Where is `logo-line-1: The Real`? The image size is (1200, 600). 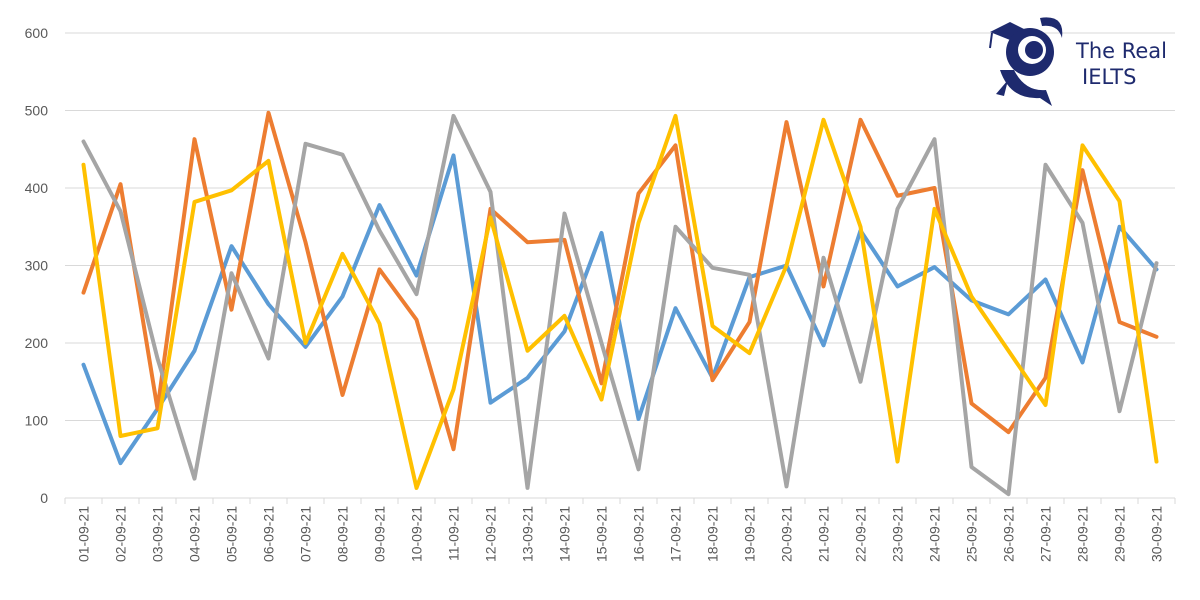
logo-line-1: The Real is located at coordinates (1122, 51).